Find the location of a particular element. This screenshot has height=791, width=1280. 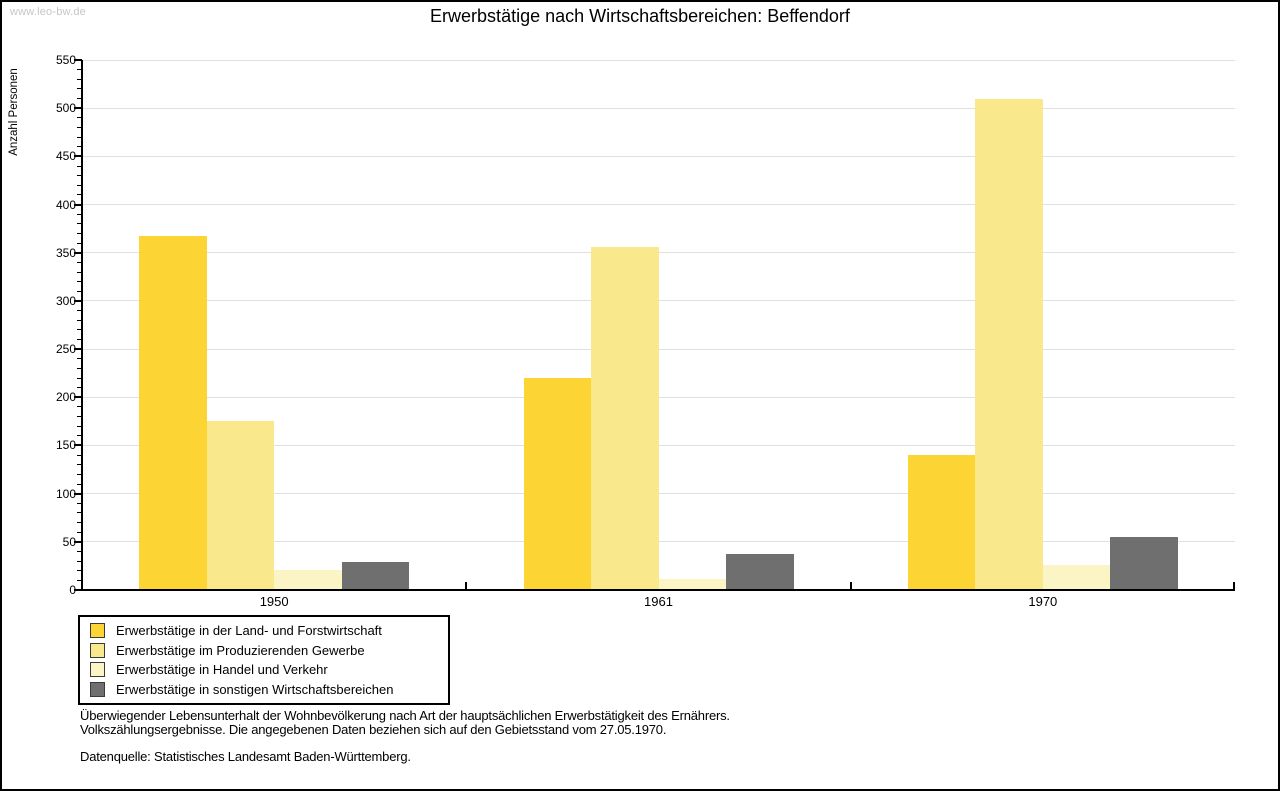

y-tick-label: 0 is located at coordinates (72, 590).